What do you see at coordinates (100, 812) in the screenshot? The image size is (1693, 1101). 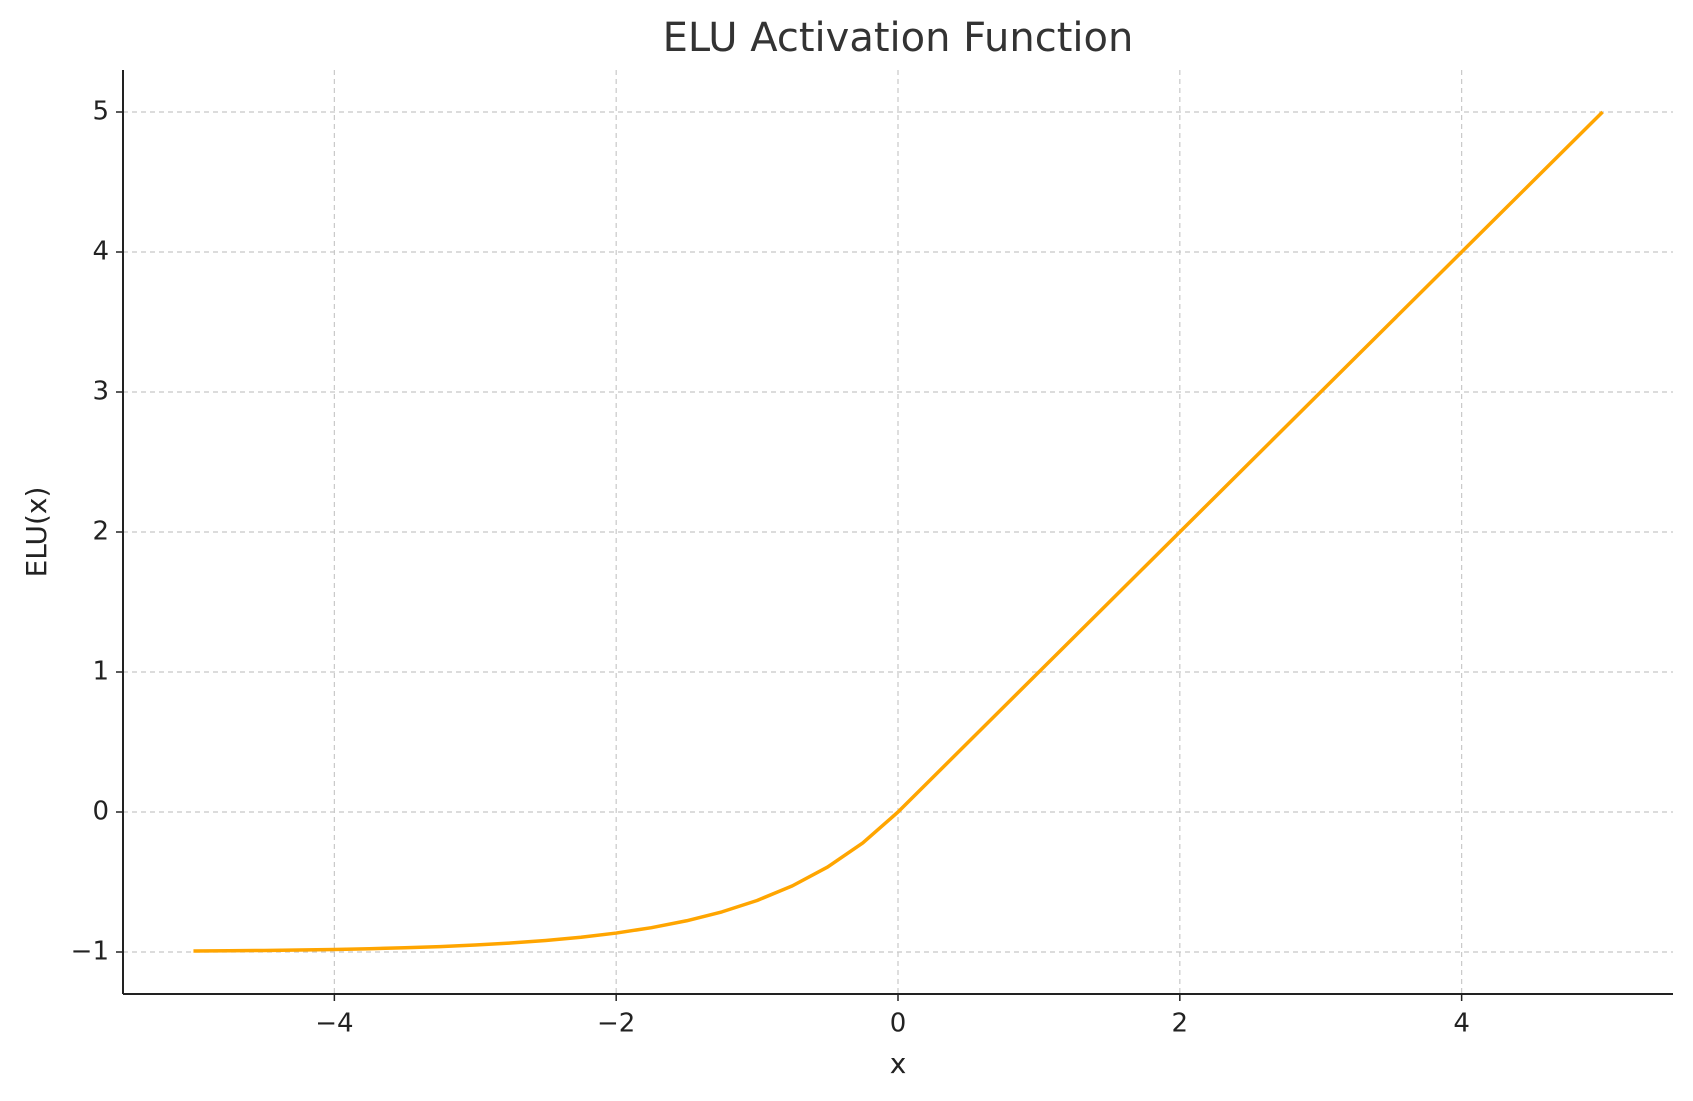 I see `y-tick-label: 0` at bounding box center [100, 812].